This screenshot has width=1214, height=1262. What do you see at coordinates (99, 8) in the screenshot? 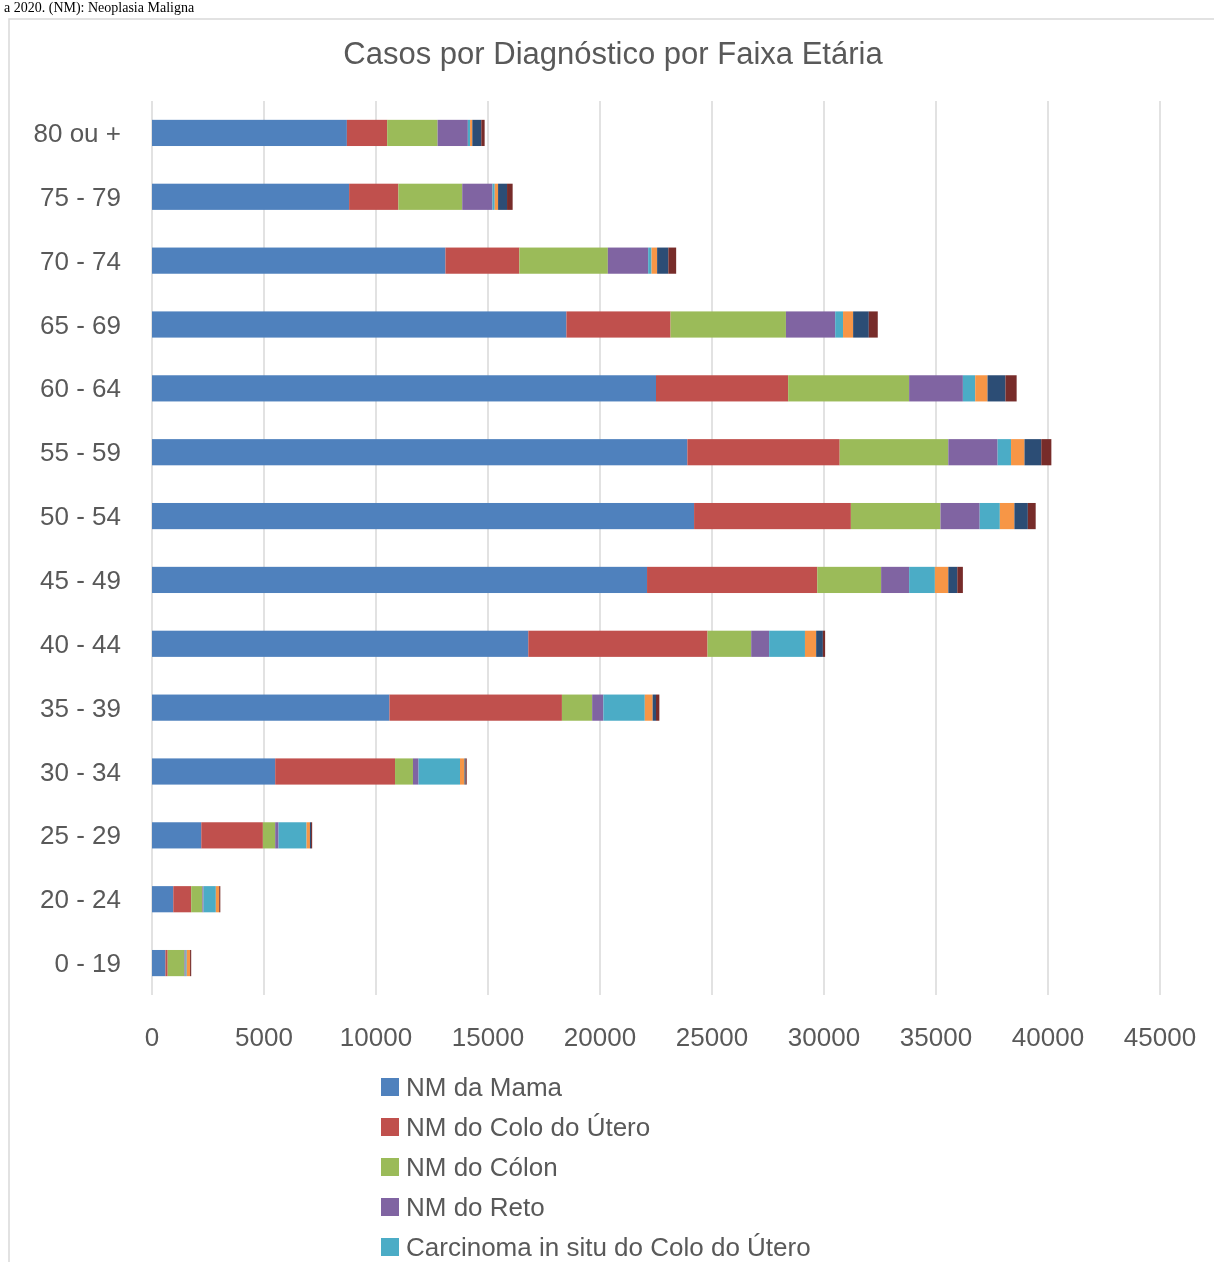
I see `text: a 2020. (NM): Neoplasia Maligna` at bounding box center [99, 8].